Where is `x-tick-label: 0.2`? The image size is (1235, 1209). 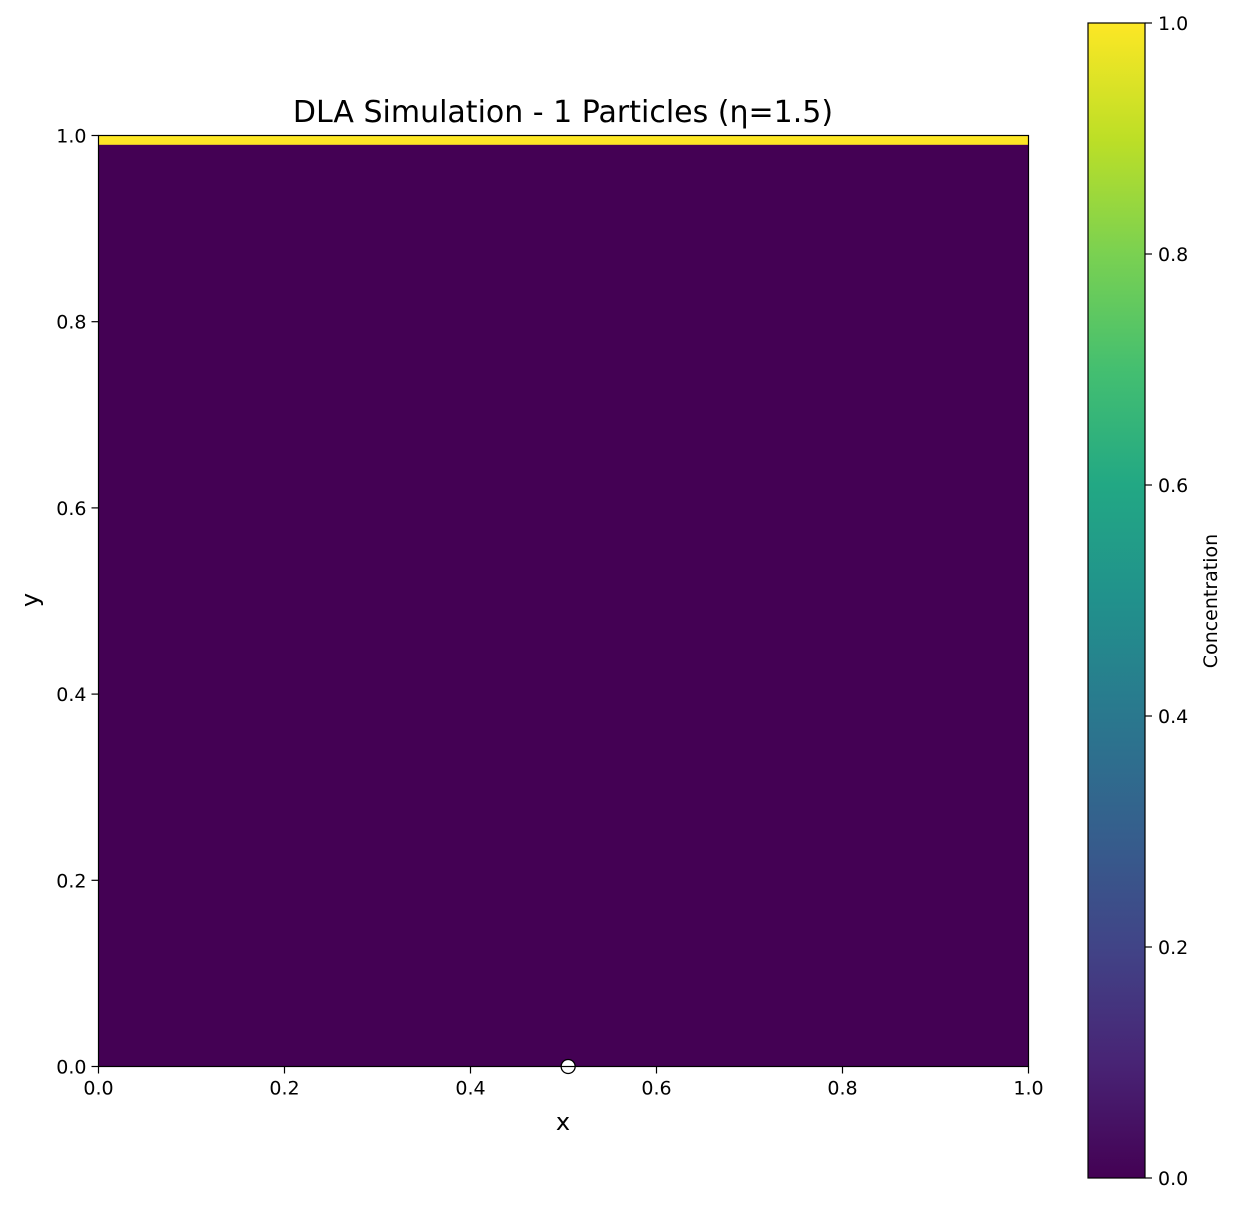
x-tick-label: 0.2 is located at coordinates (284, 1089).